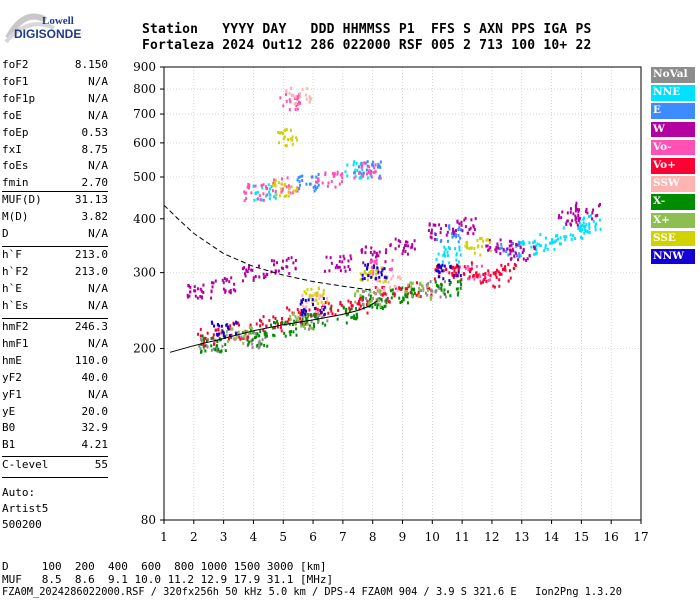  What do you see at coordinates (552, 537) in the screenshot?
I see `x-tick-label: 14` at bounding box center [552, 537].